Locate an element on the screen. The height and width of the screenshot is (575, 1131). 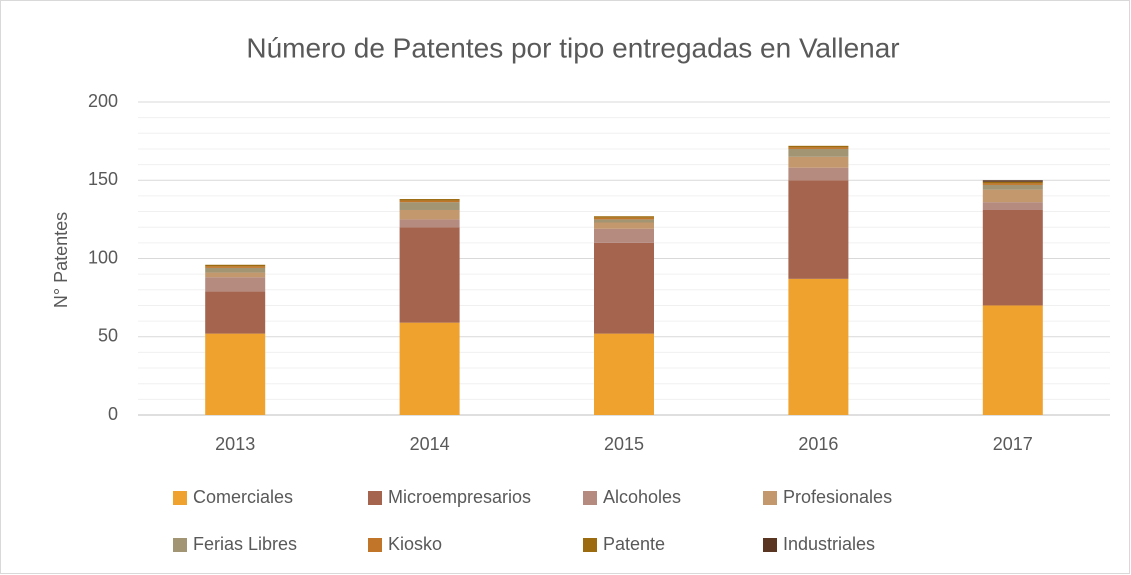
x-tick-label: 2014 is located at coordinates (430, 444).